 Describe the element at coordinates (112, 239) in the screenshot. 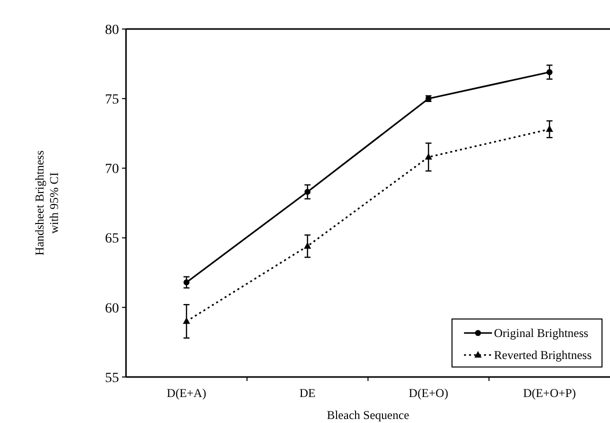

I see `y-tick-label: 65` at that location.